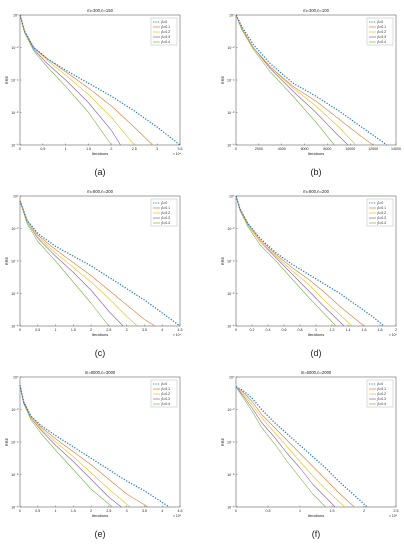  What do you see at coordinates (332, 330) in the screenshot?
I see `x-tick-label: 1.2` at bounding box center [332, 330].